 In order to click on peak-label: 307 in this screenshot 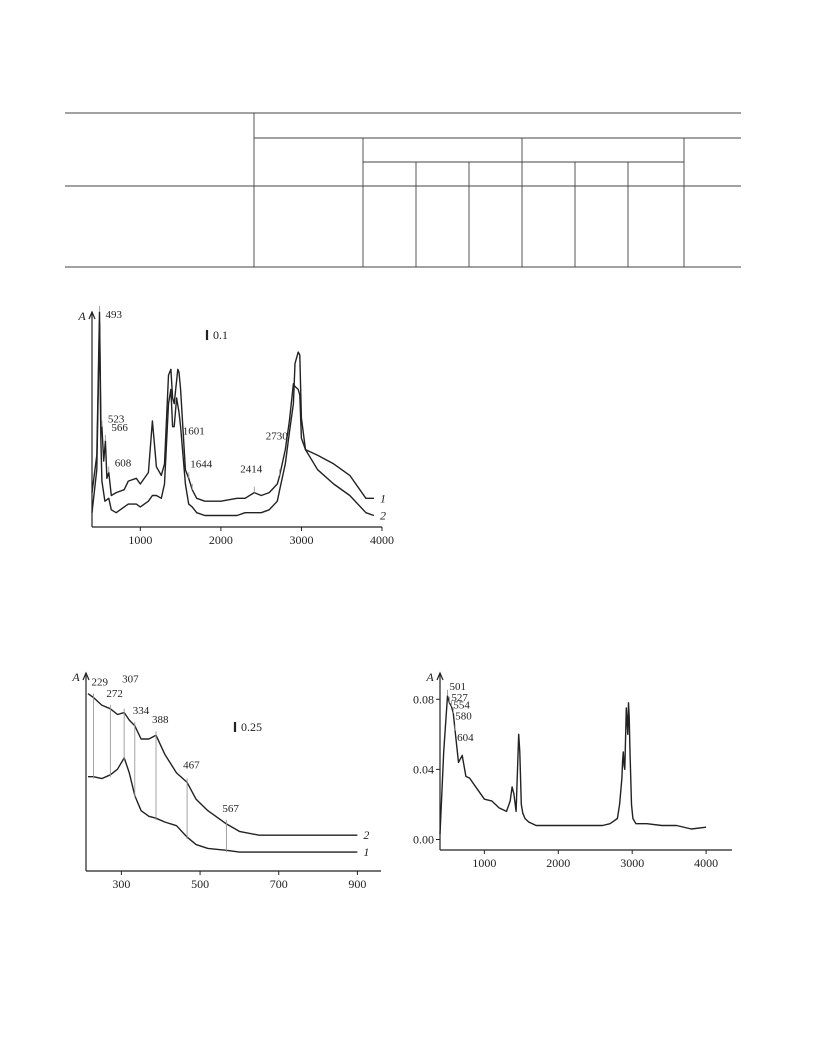, I will do `click(130, 680)`.